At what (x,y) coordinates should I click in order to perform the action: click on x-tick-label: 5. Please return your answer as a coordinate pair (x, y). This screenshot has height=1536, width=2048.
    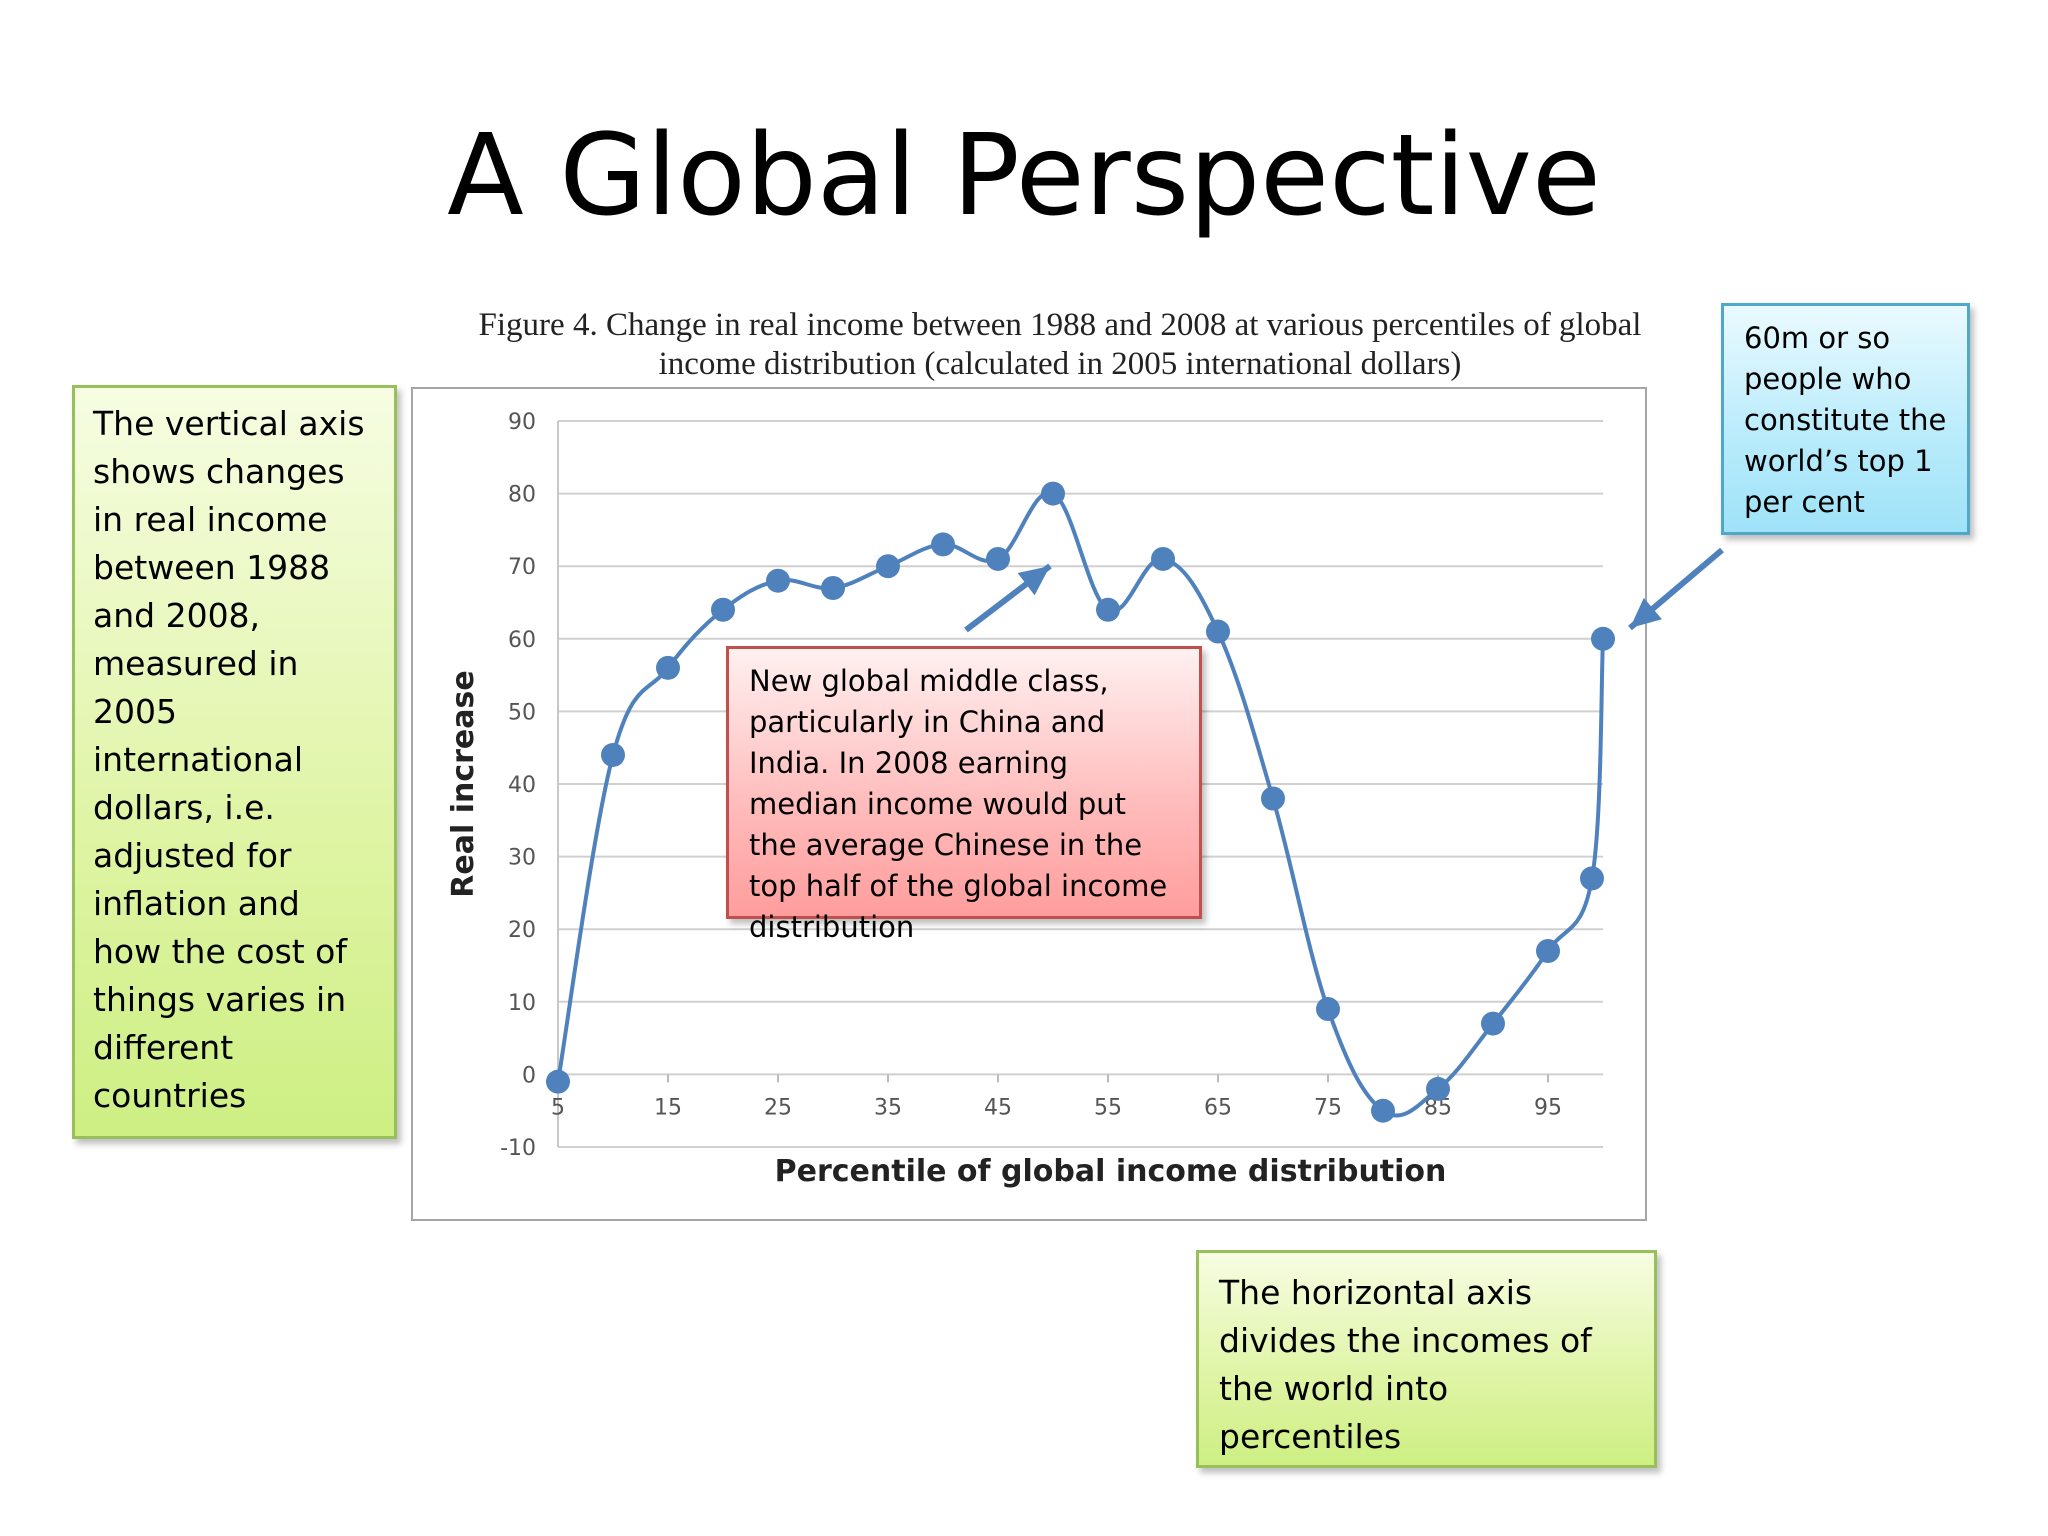
    Looking at the image, I should click on (558, 1107).